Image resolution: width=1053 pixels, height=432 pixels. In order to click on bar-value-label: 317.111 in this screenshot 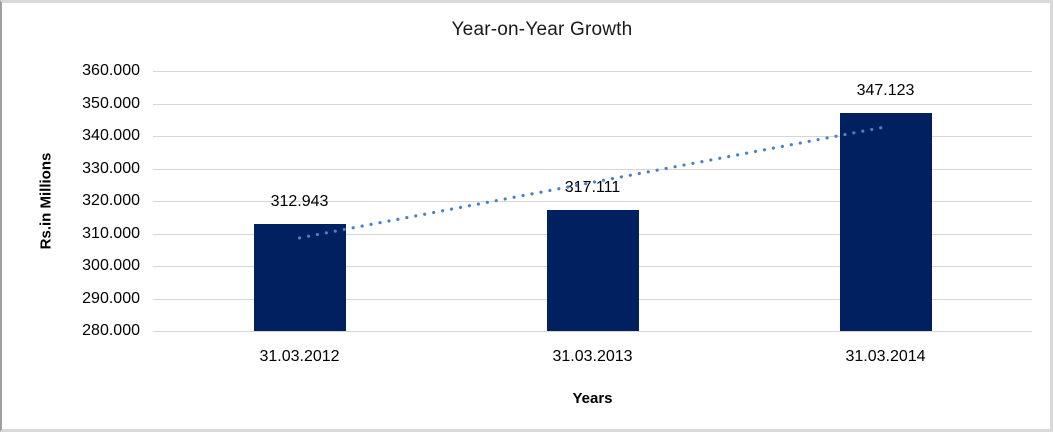, I will do `click(592, 188)`.